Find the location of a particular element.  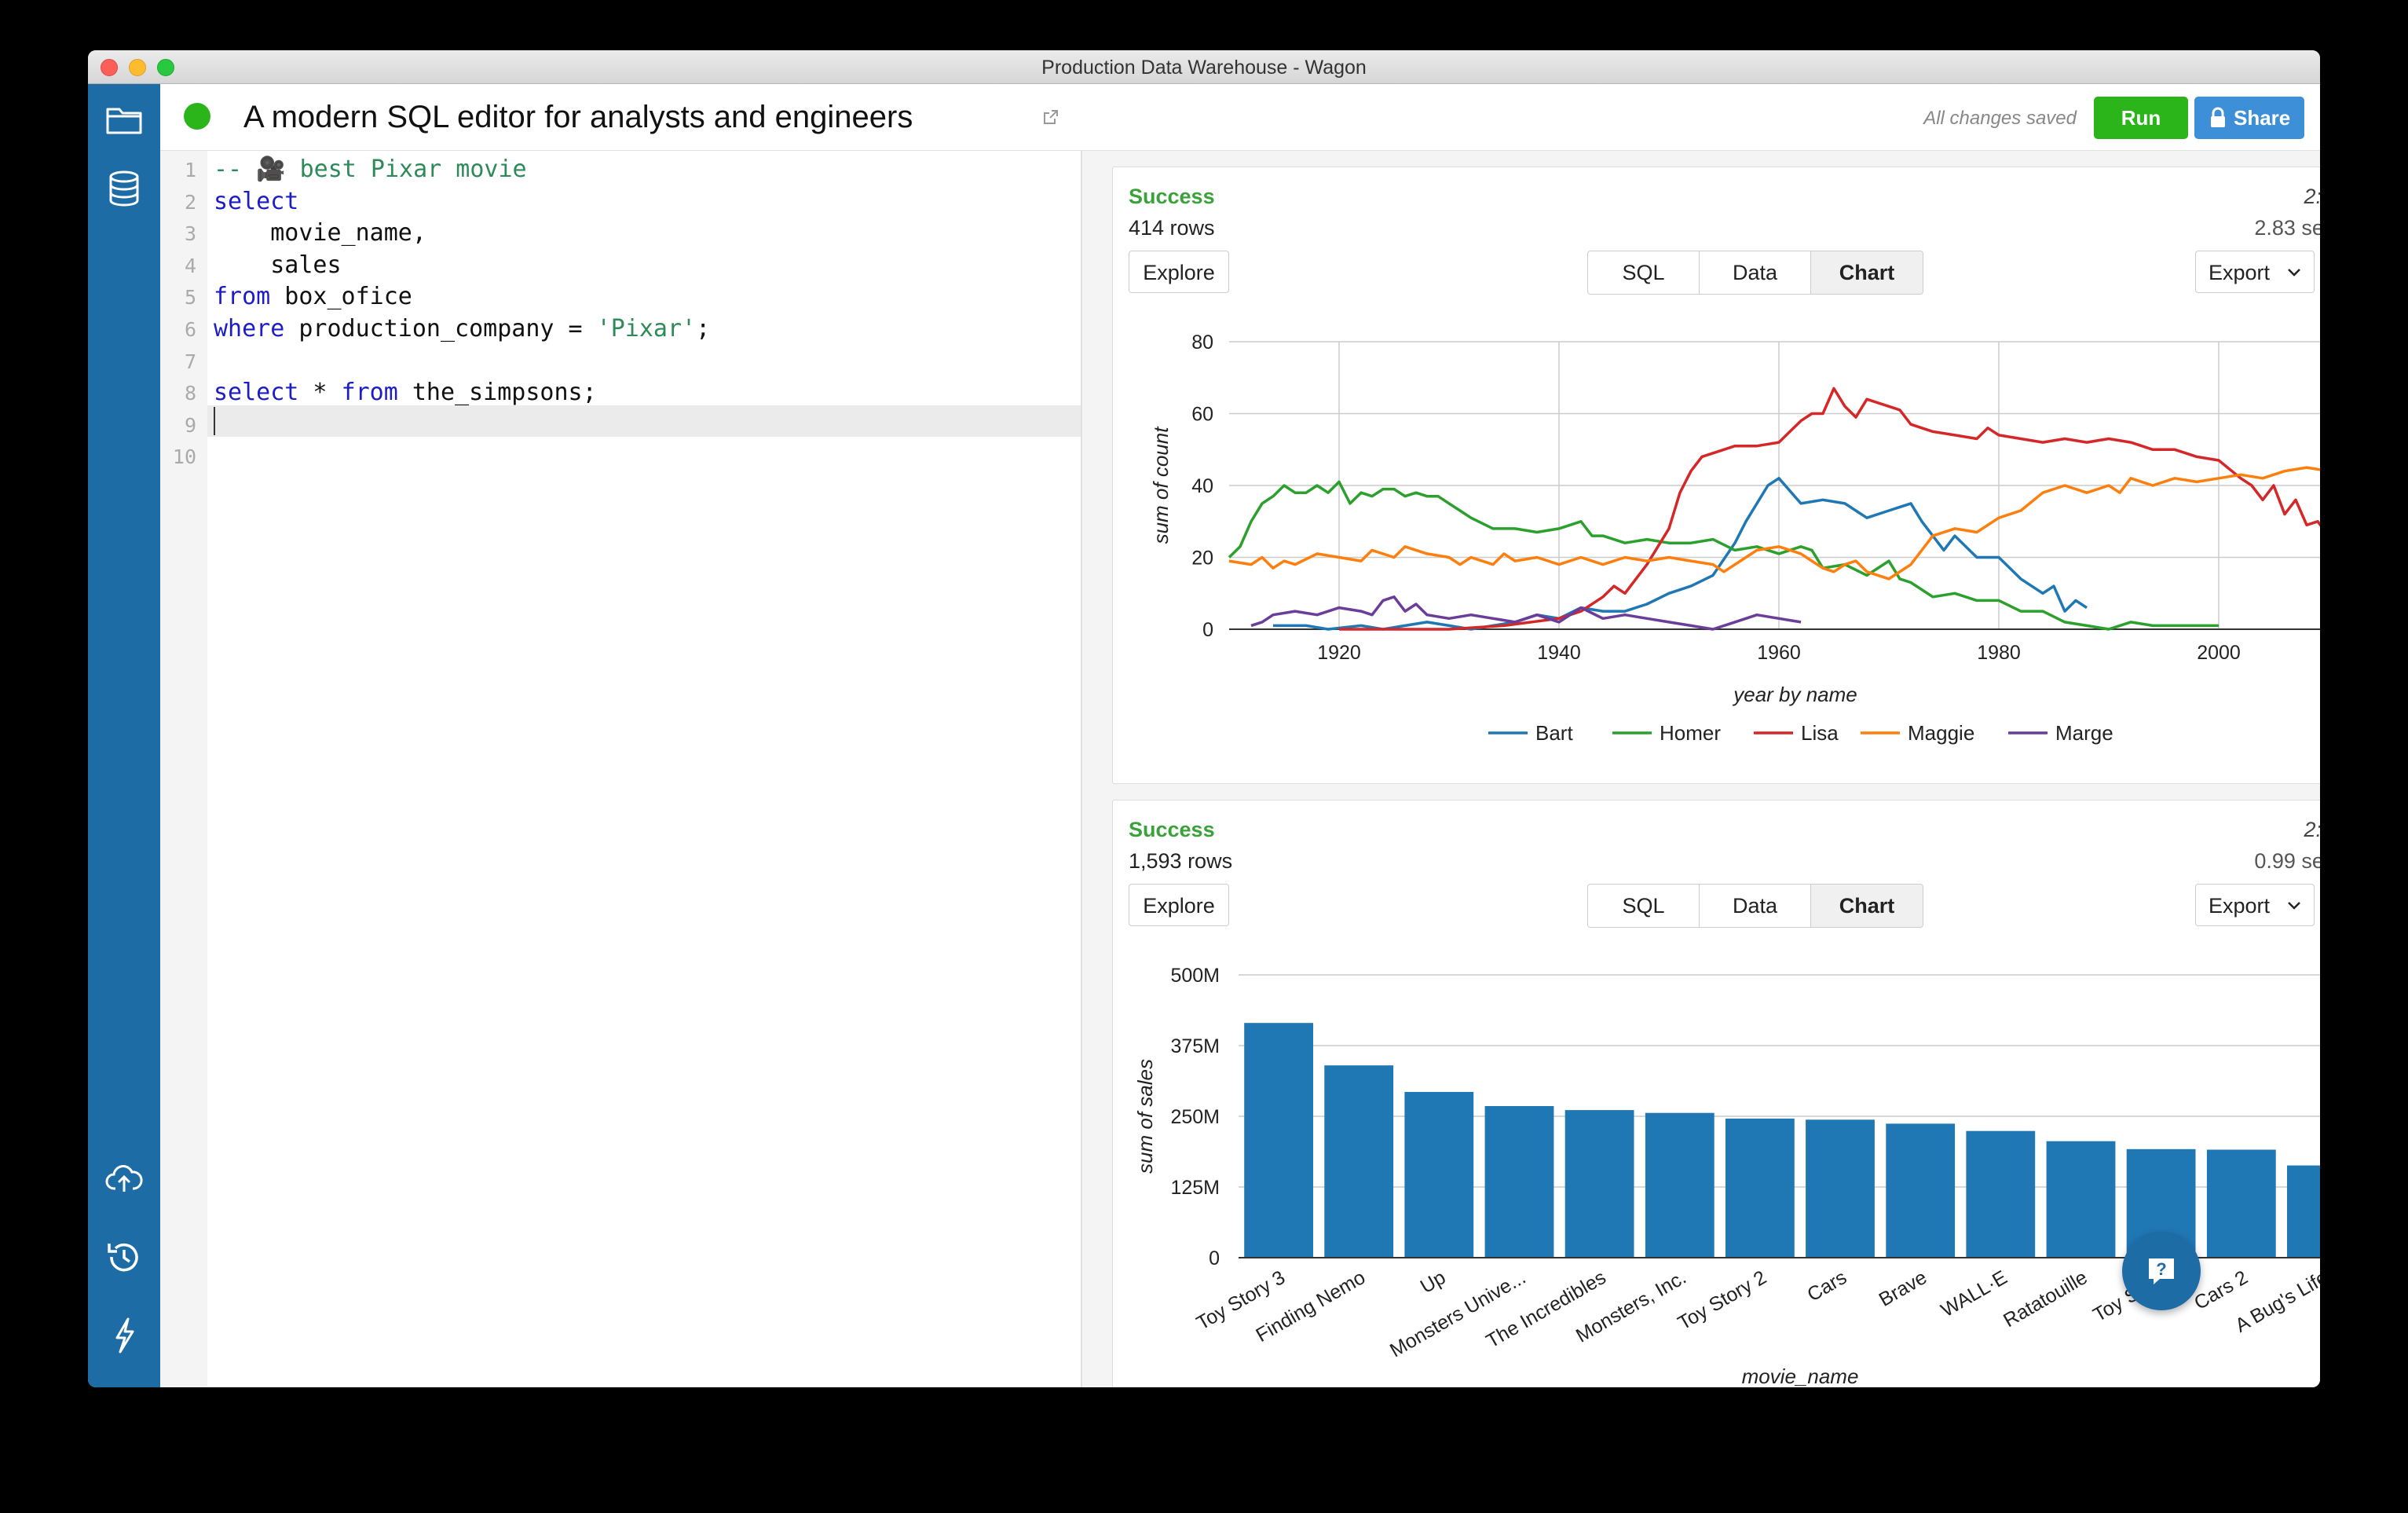

y-axis-title: sum of sales is located at coordinates (1145, 1116).